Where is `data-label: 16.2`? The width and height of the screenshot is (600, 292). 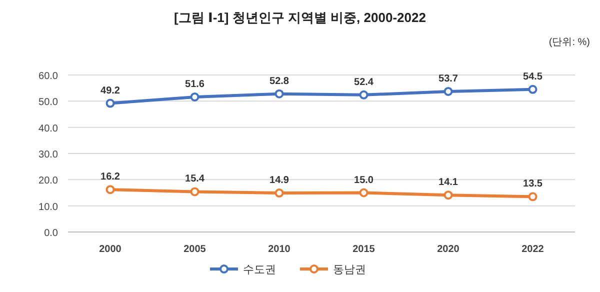
data-label: 16.2 is located at coordinates (110, 177).